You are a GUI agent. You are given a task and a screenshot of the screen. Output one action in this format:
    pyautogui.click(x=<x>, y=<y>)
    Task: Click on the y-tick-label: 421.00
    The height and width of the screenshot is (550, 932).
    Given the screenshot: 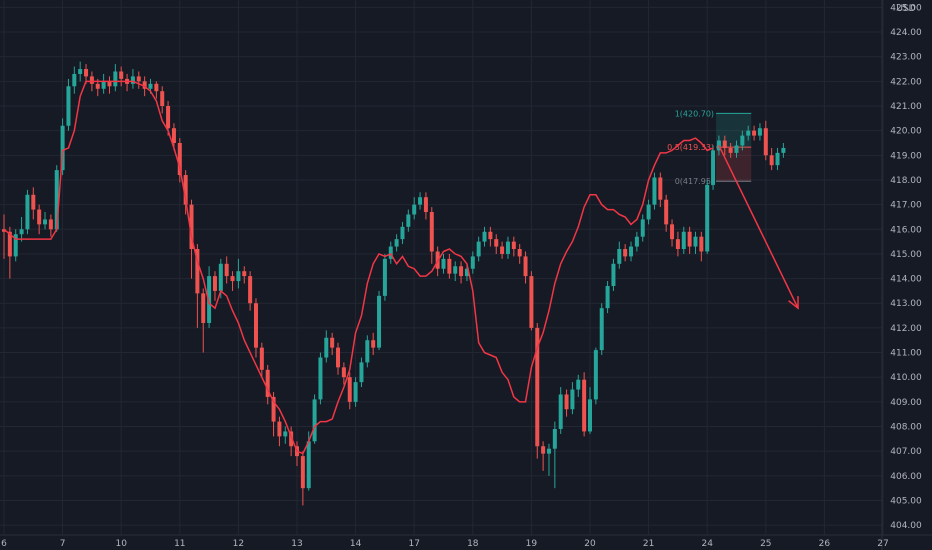 What is the action you would take?
    pyautogui.click(x=906, y=107)
    